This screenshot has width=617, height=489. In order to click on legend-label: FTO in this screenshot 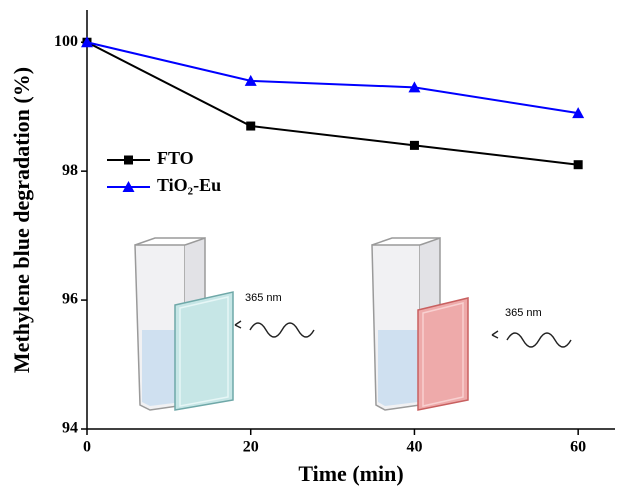, I will do `click(175, 158)`.